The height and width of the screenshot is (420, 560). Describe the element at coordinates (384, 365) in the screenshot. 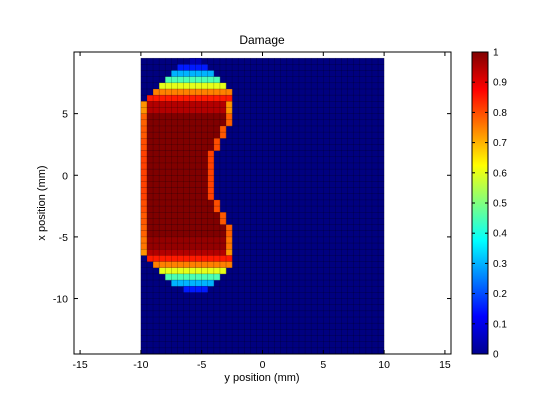

I see `x-tick-label: 10` at that location.